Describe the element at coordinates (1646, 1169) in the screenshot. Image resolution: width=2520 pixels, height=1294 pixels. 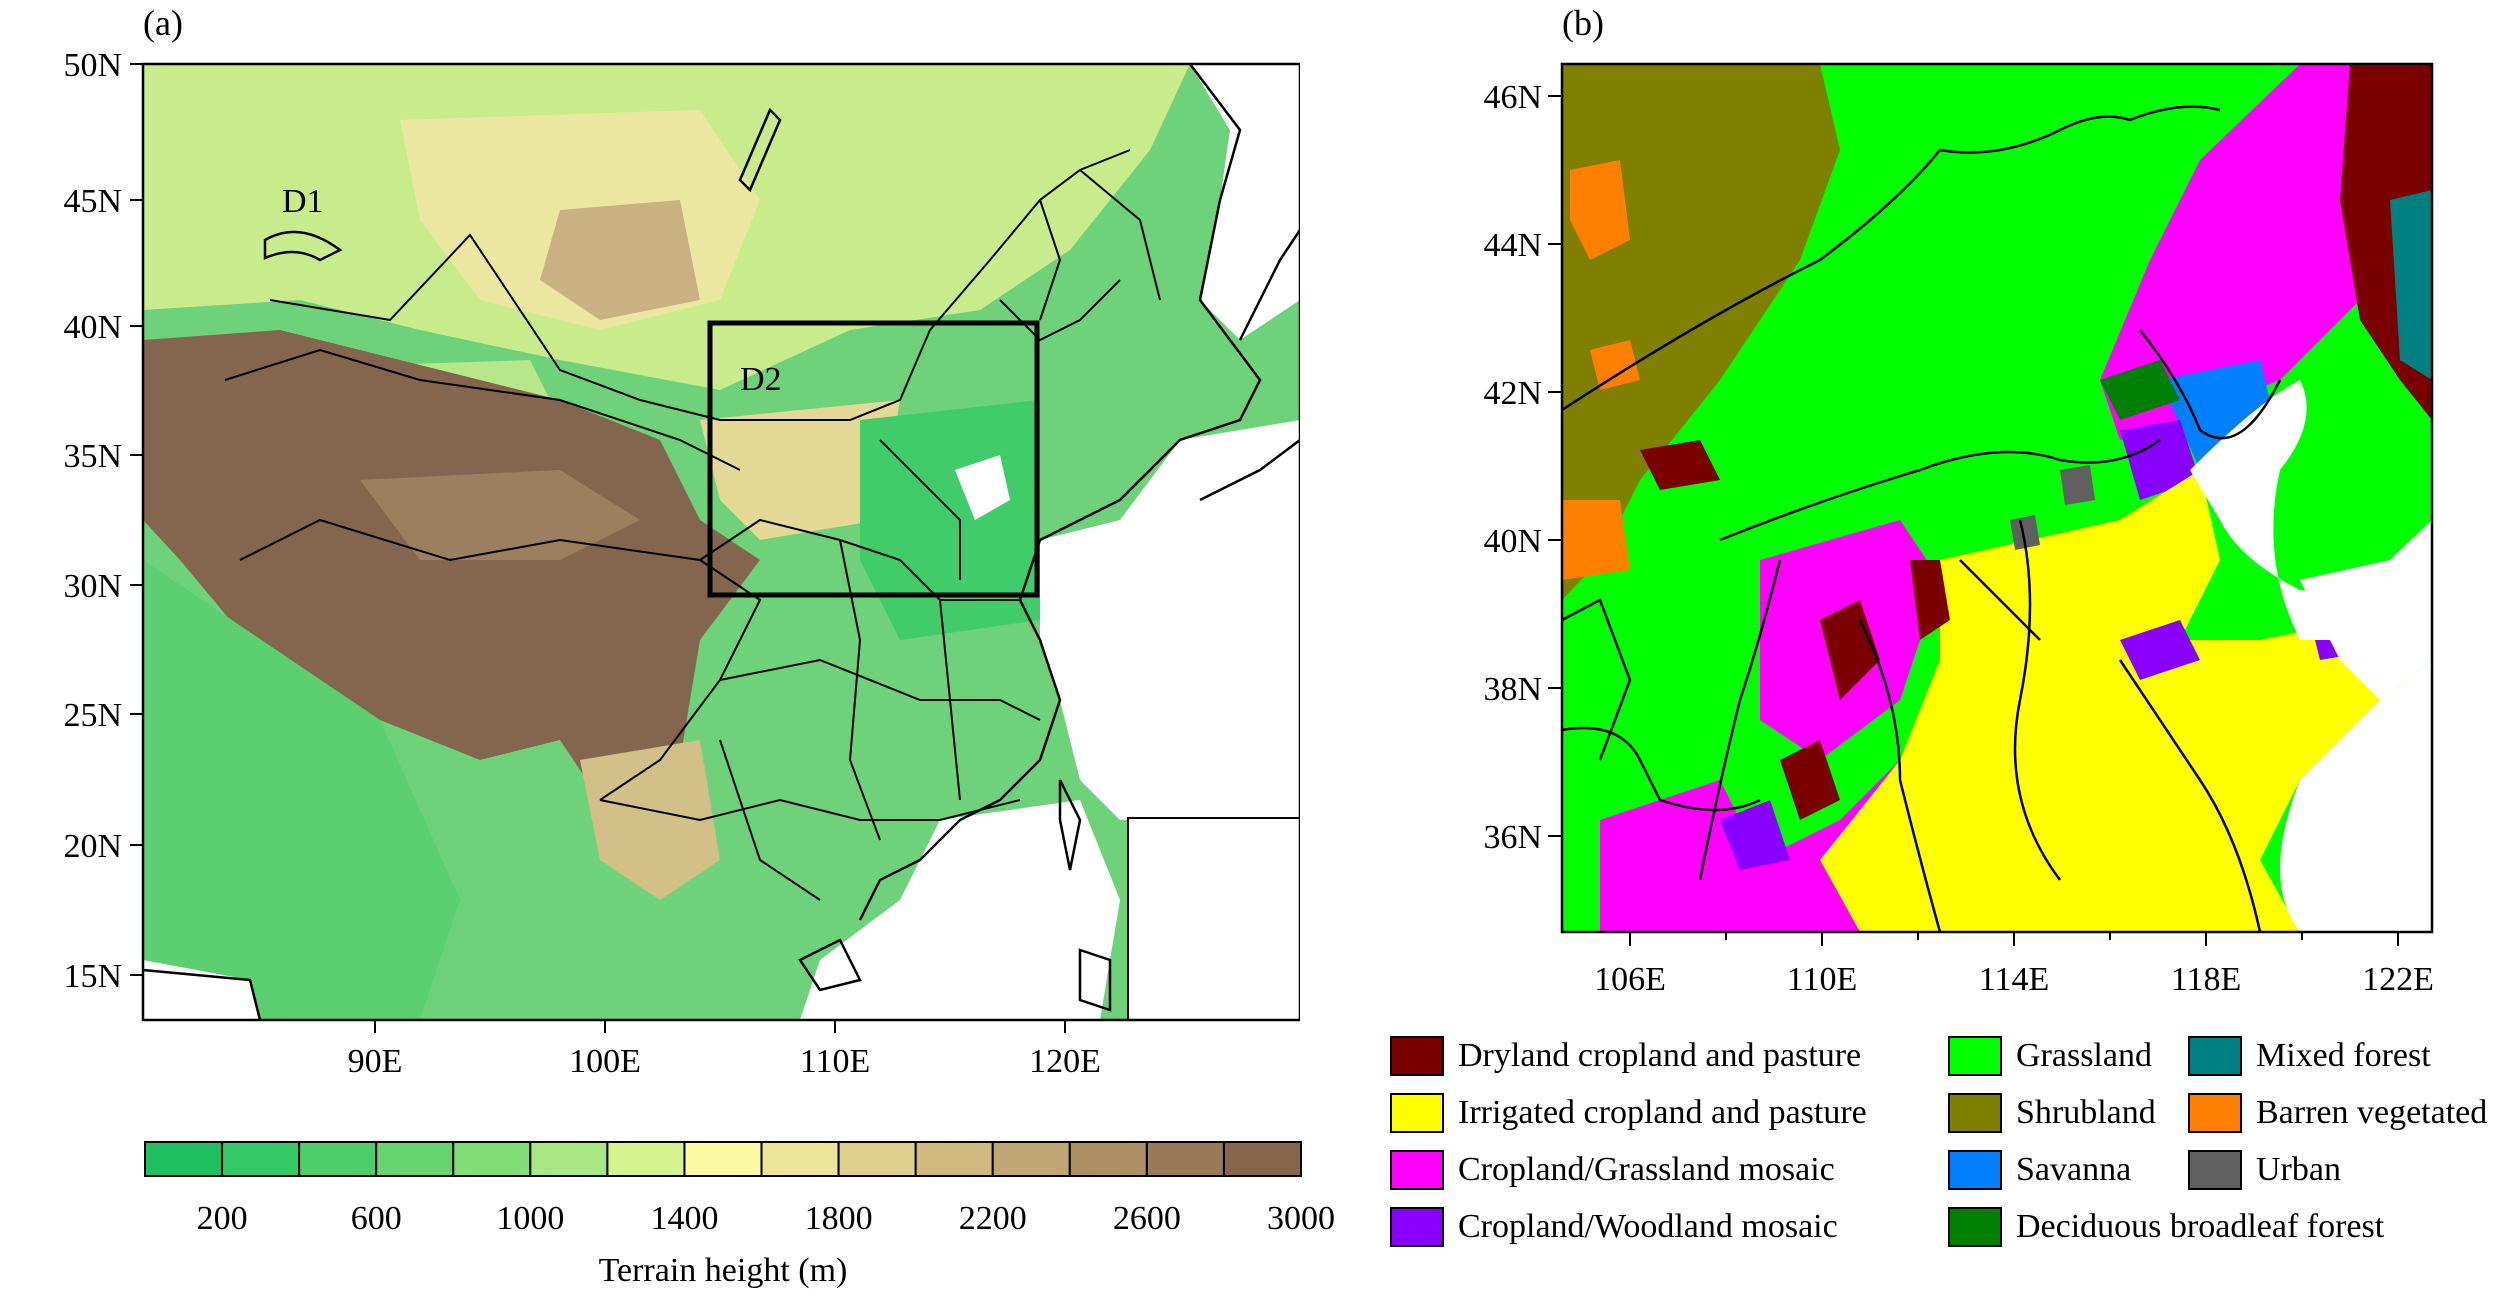
I see `legend-label: Cropland/Grassland mosaic` at that location.